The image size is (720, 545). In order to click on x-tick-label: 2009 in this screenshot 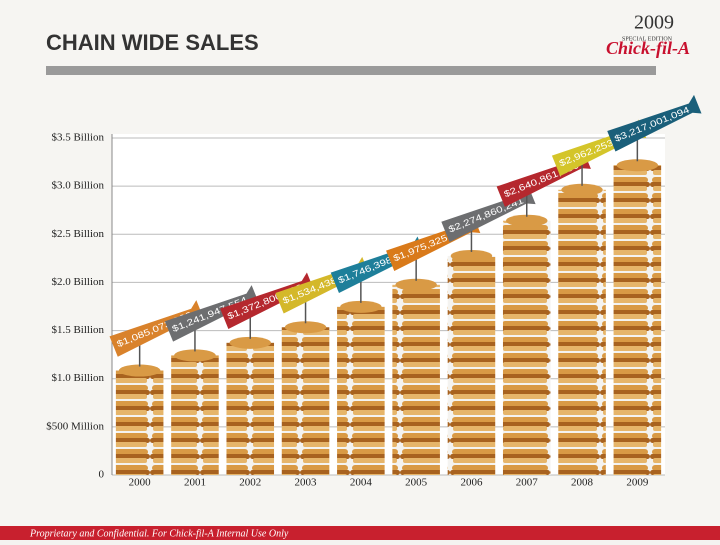, I will do `click(637, 483)`.